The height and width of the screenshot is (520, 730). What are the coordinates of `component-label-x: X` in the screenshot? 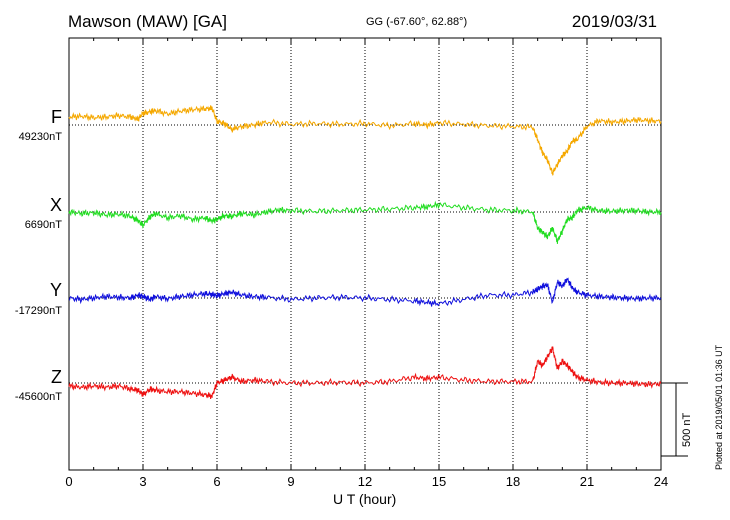 It's located at (55, 205).